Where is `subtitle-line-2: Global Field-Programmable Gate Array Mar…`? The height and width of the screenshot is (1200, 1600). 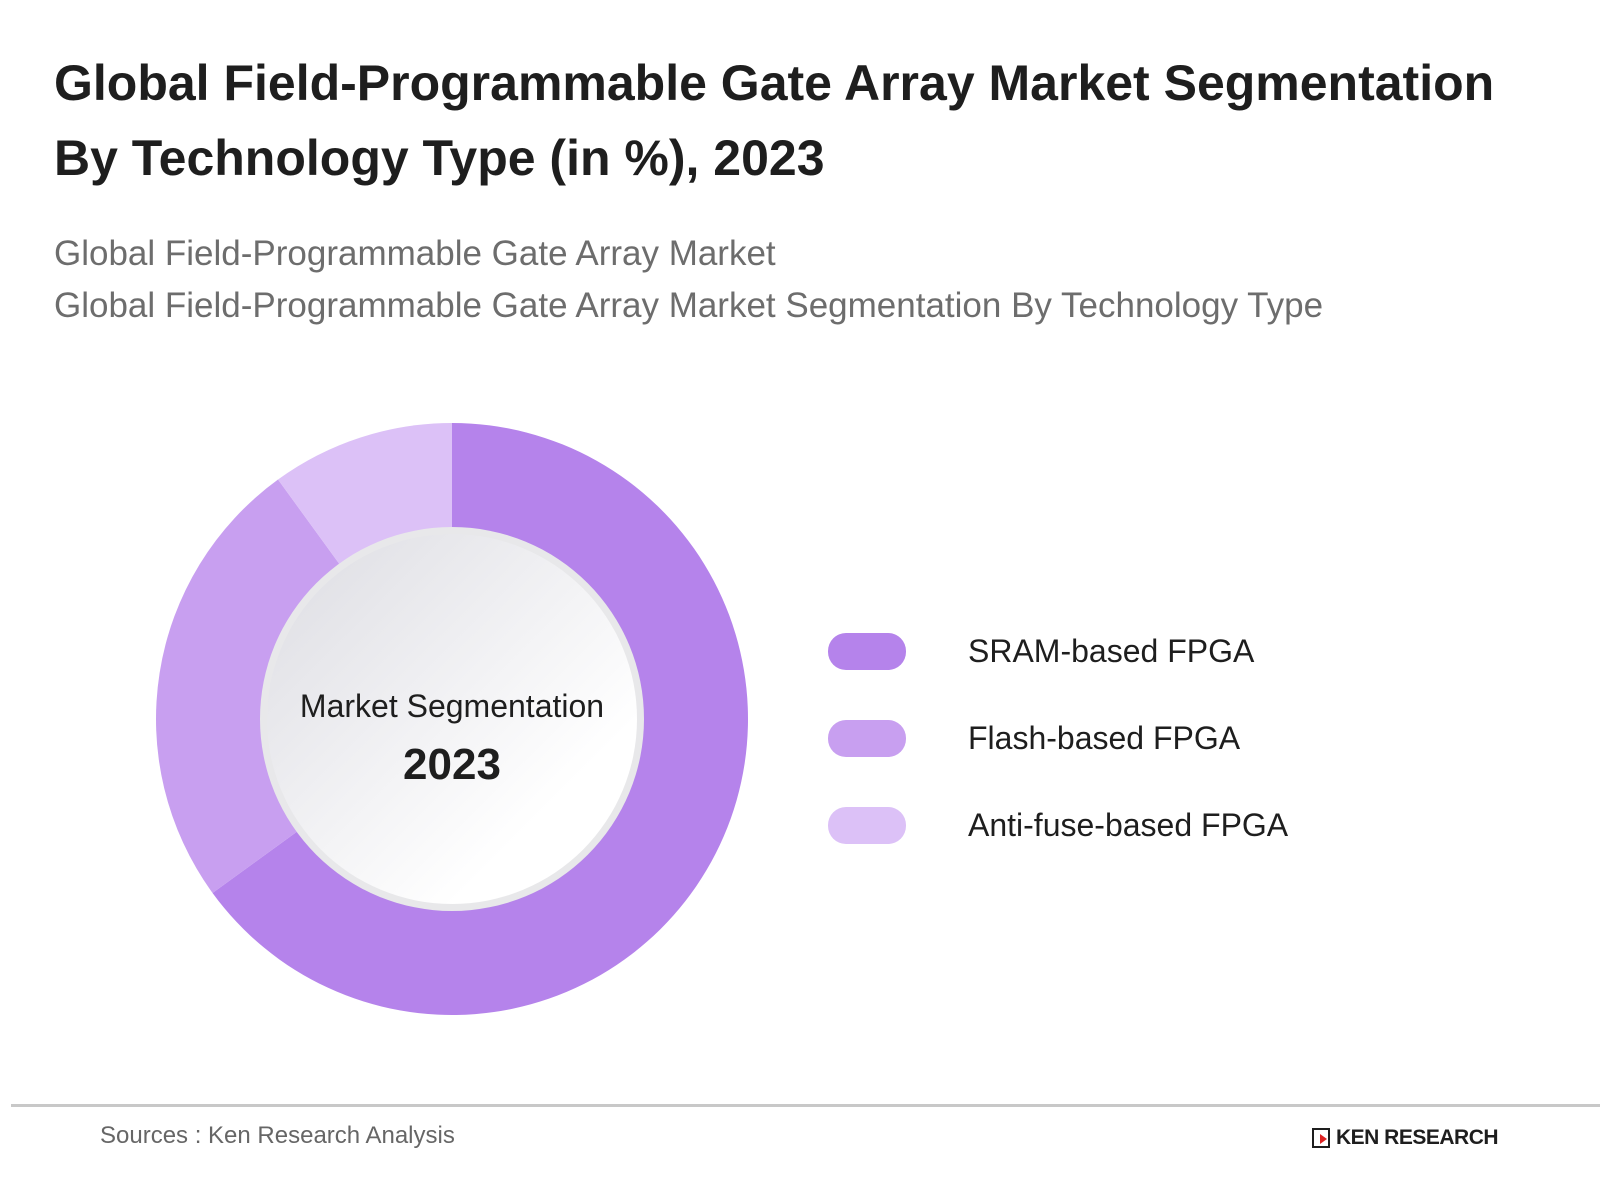 subtitle-line-2: Global Field-Programmable Gate Array Mar… is located at coordinates (689, 305).